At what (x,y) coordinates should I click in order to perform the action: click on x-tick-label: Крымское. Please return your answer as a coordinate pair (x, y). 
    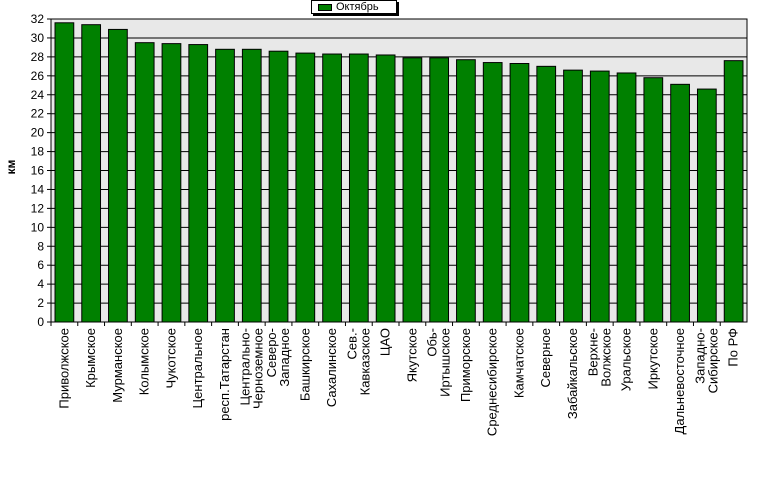
    Looking at the image, I should click on (90, 358).